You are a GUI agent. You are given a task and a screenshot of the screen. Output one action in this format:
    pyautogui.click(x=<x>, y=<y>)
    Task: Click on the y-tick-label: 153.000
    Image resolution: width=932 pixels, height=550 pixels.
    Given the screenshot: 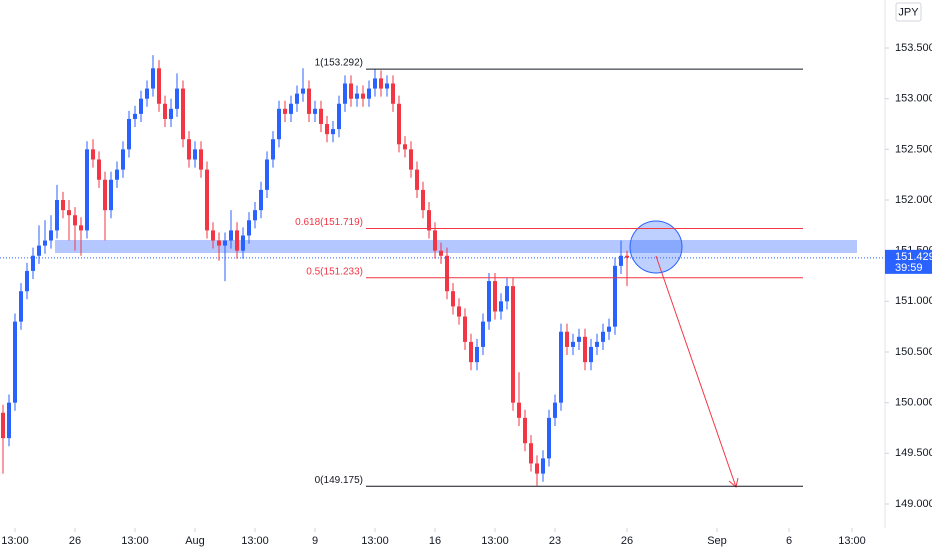 What is the action you would take?
    pyautogui.click(x=913, y=99)
    